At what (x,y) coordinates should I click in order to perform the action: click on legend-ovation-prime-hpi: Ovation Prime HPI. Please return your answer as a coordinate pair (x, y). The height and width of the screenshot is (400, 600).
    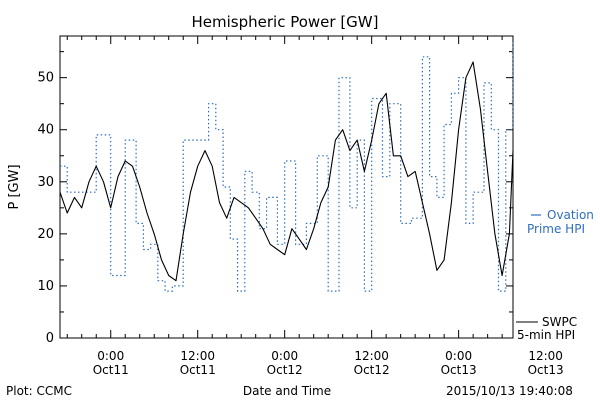
    Looking at the image, I should click on (560, 222).